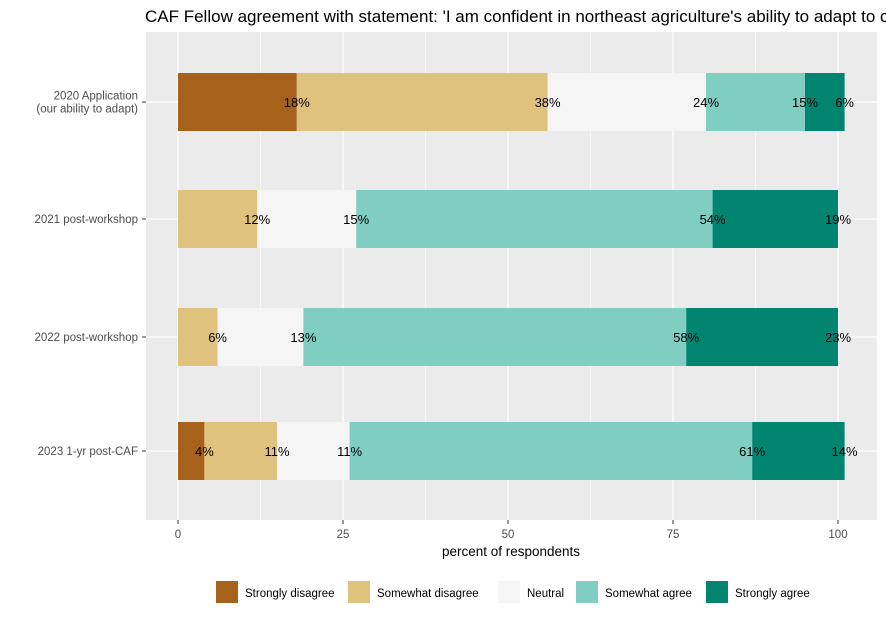 Image resolution: width=886 pixels, height=618 pixels. I want to click on y-tick-label: 2023 1-yr post-CAF, so click(88, 452).